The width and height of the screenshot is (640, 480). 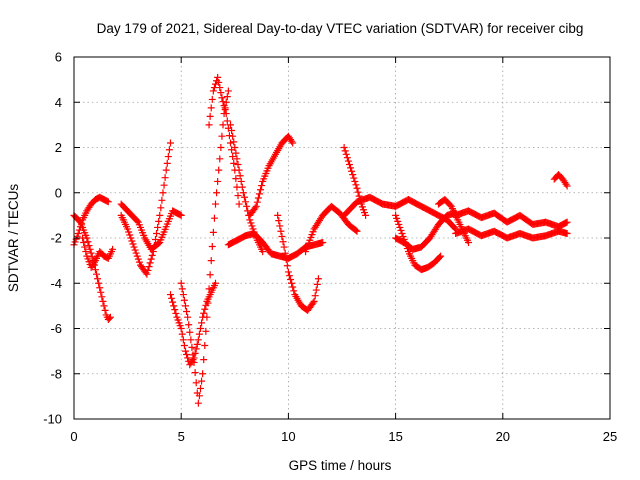 I want to click on y-tick-label: -4, so click(x=56, y=283).